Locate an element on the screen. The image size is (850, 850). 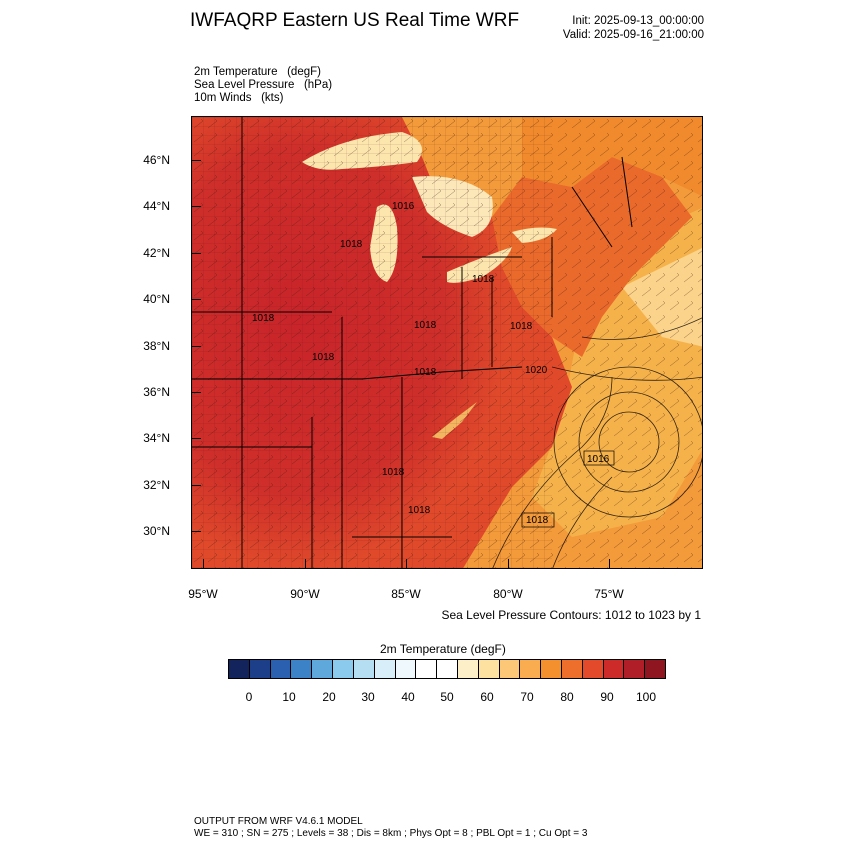
colorbar-label: 80 is located at coordinates (567, 697).